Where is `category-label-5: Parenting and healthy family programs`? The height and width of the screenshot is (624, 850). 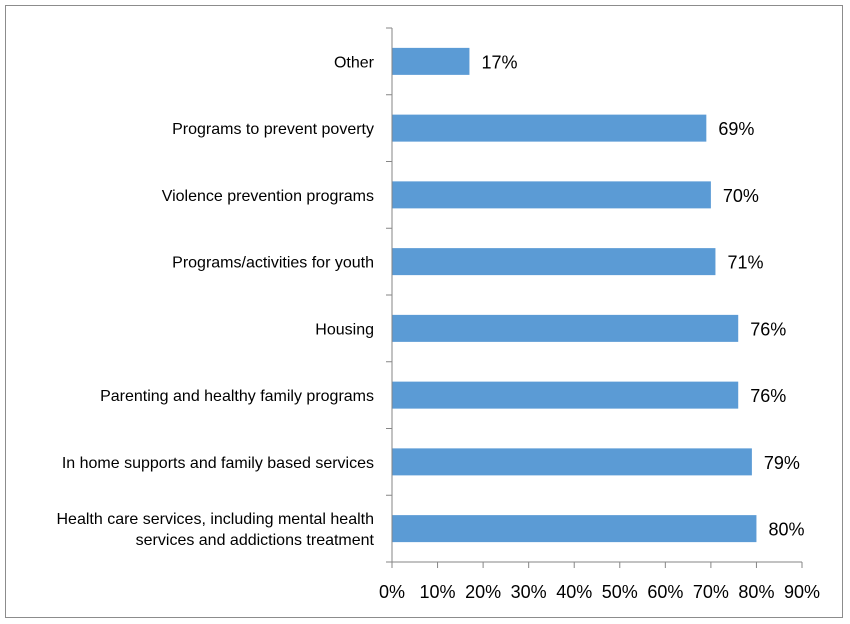
category-label-5: Parenting and healthy family programs is located at coordinates (237, 396).